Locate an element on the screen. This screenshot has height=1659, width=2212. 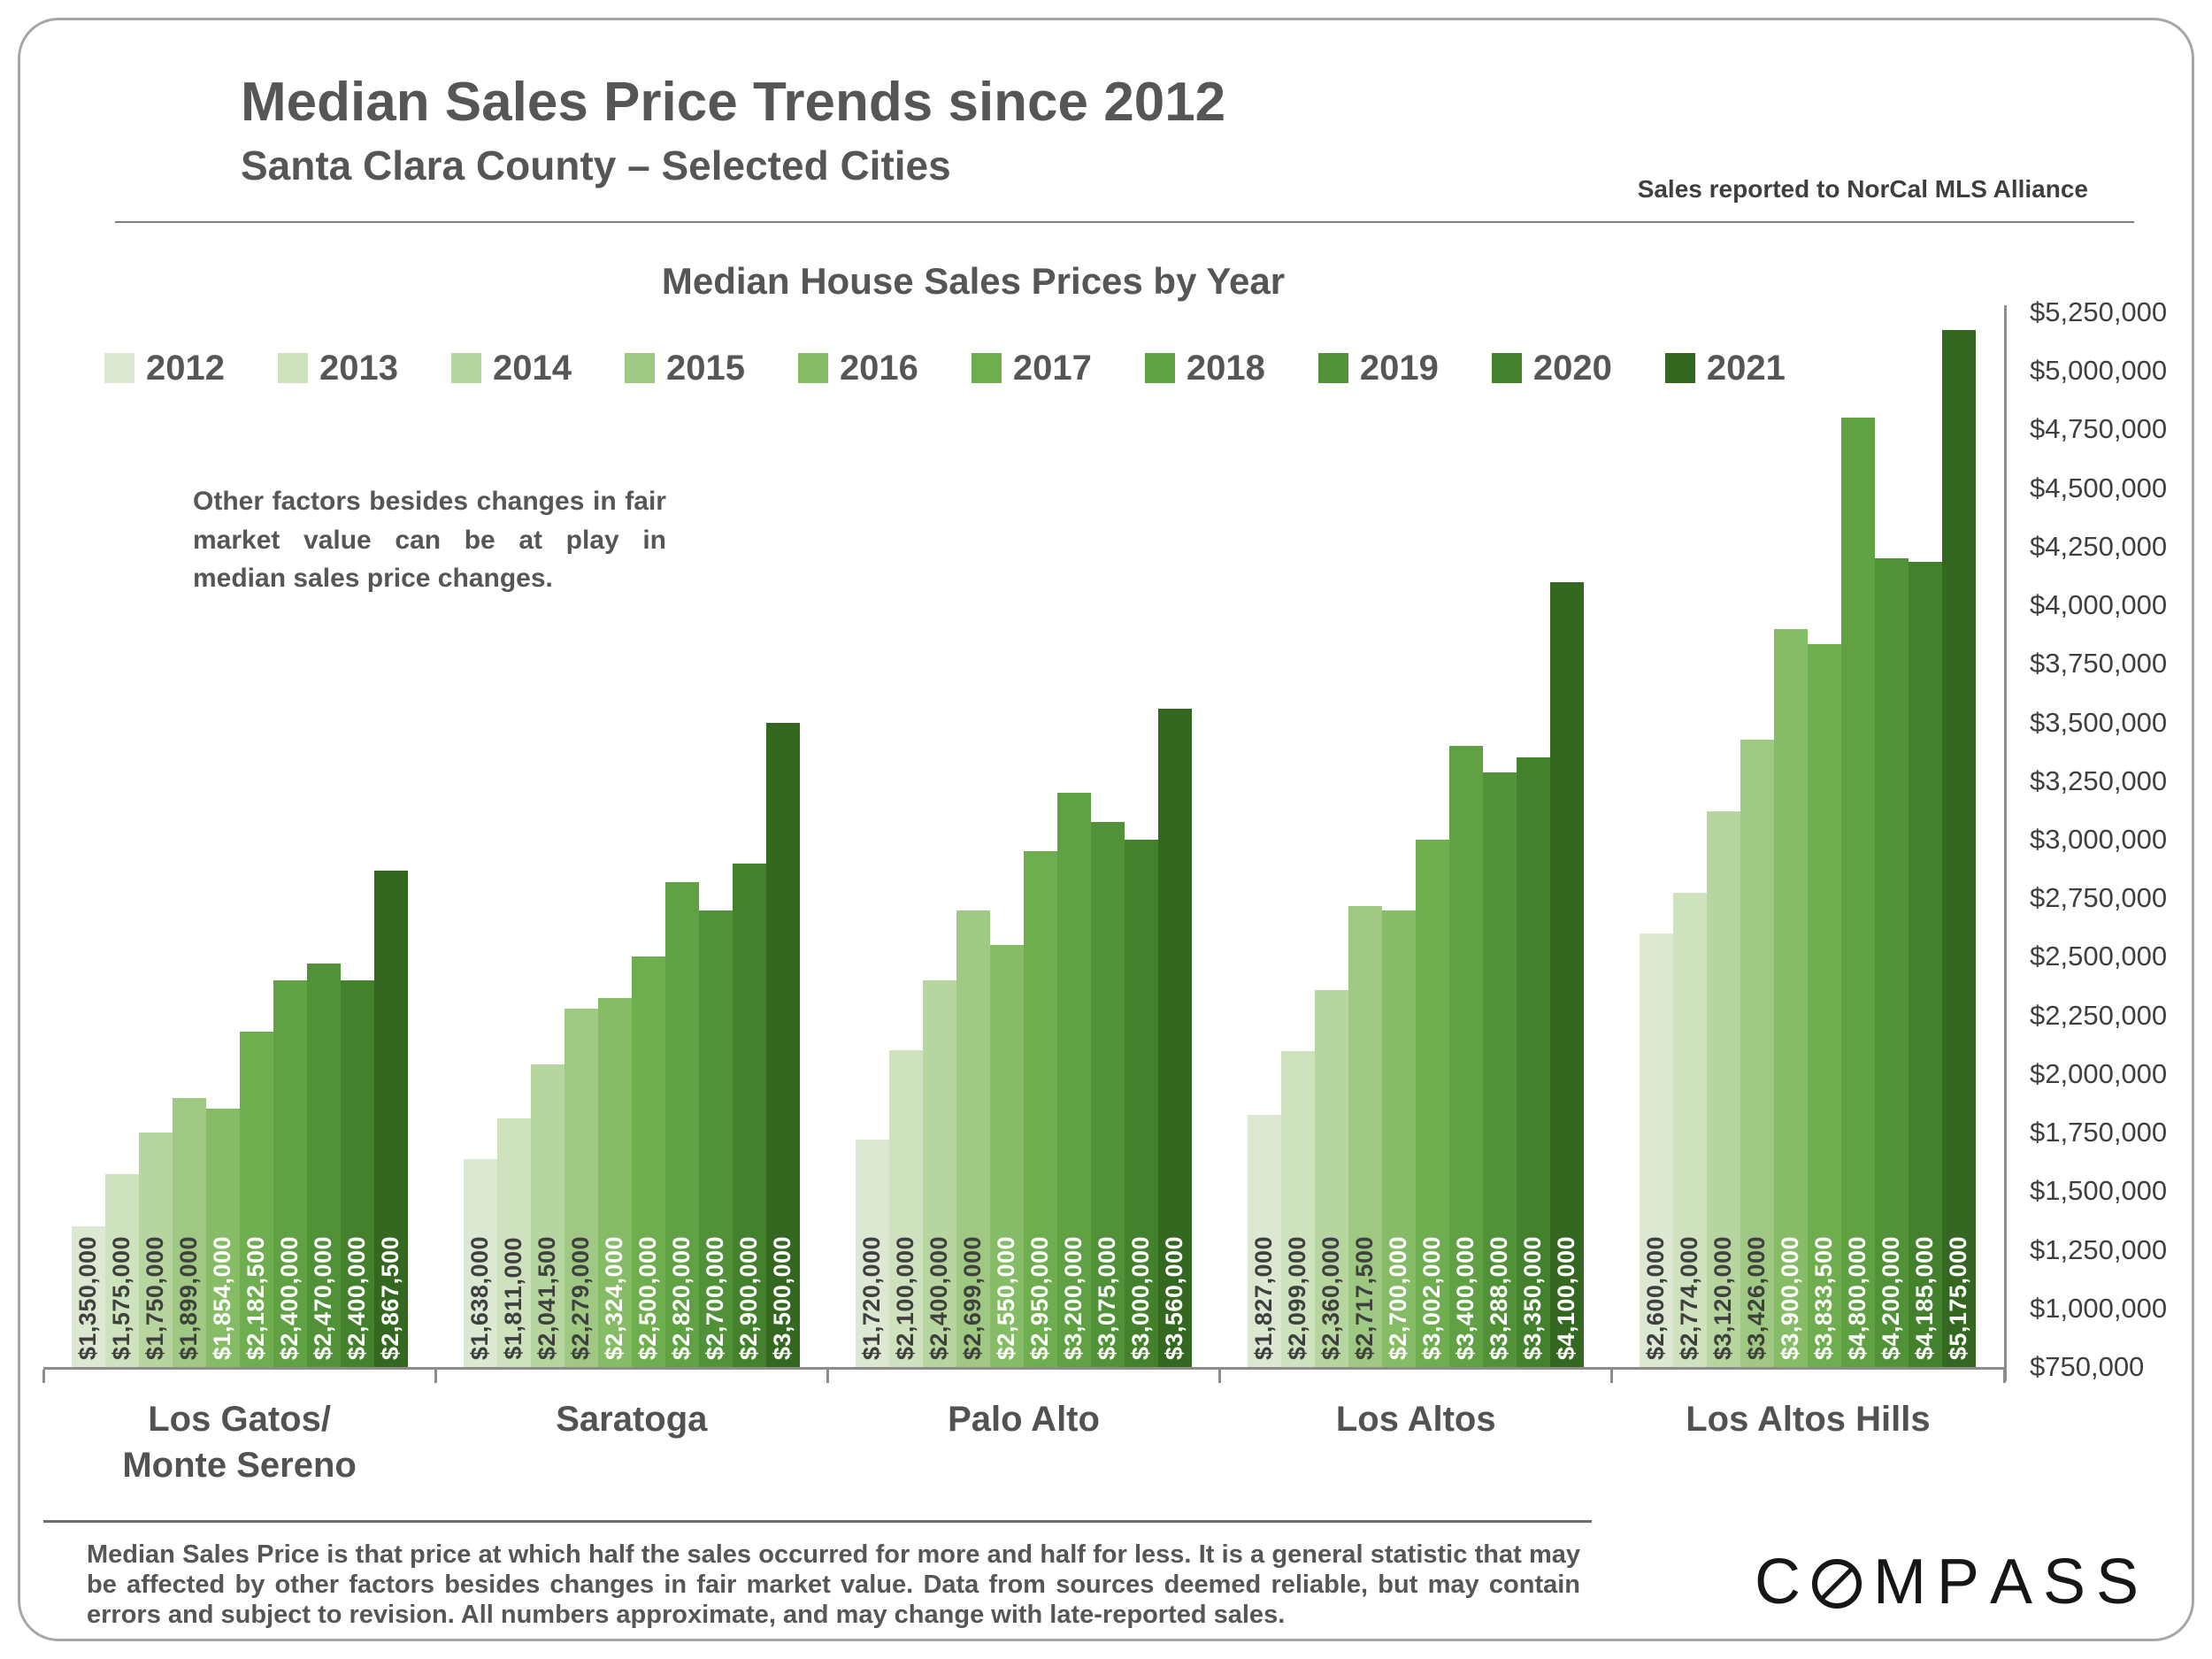
legend-year-label: 2020 is located at coordinates (1572, 369).